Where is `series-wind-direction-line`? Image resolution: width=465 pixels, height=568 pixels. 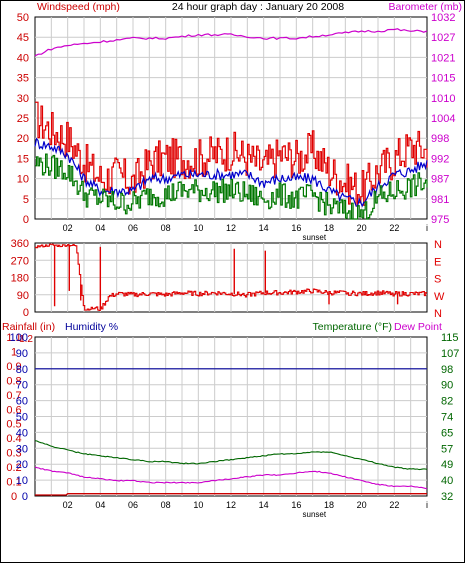
series-wind-direction-line is located at coordinates (231, 277).